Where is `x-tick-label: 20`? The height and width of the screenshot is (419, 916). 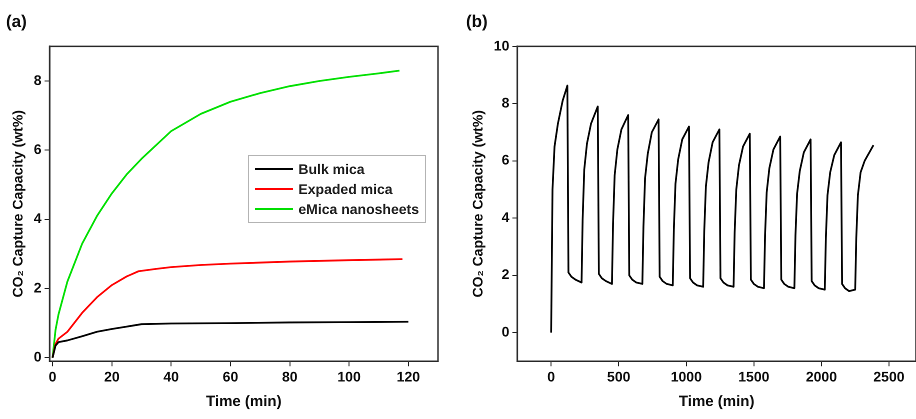 x-tick-label: 20 is located at coordinates (112, 376).